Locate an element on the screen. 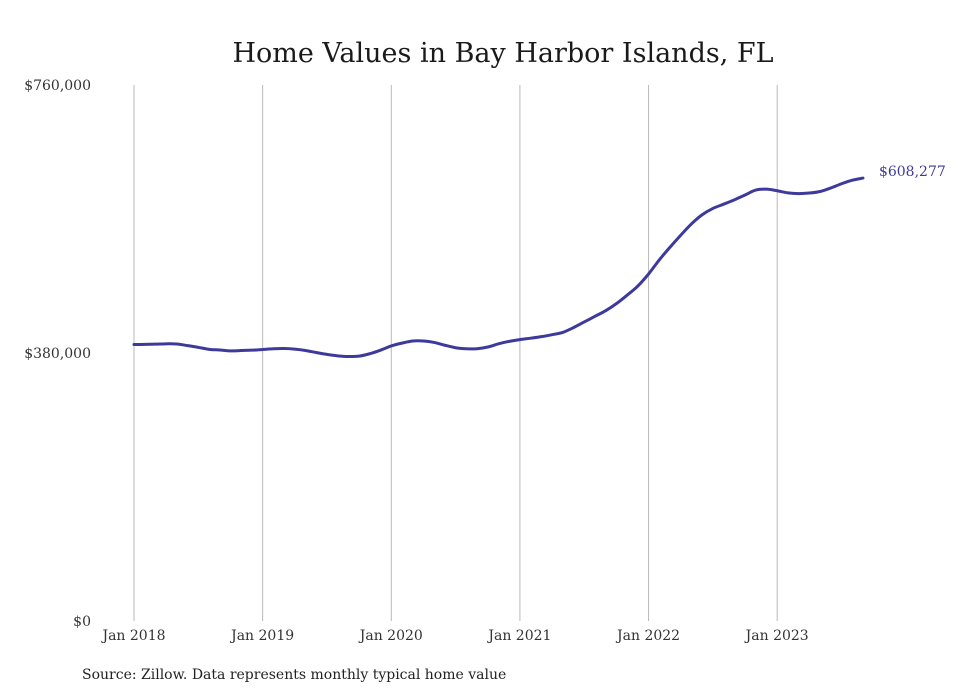 The width and height of the screenshot is (980, 699). x-tick-label-5: Jan 2023 is located at coordinates (776, 636).